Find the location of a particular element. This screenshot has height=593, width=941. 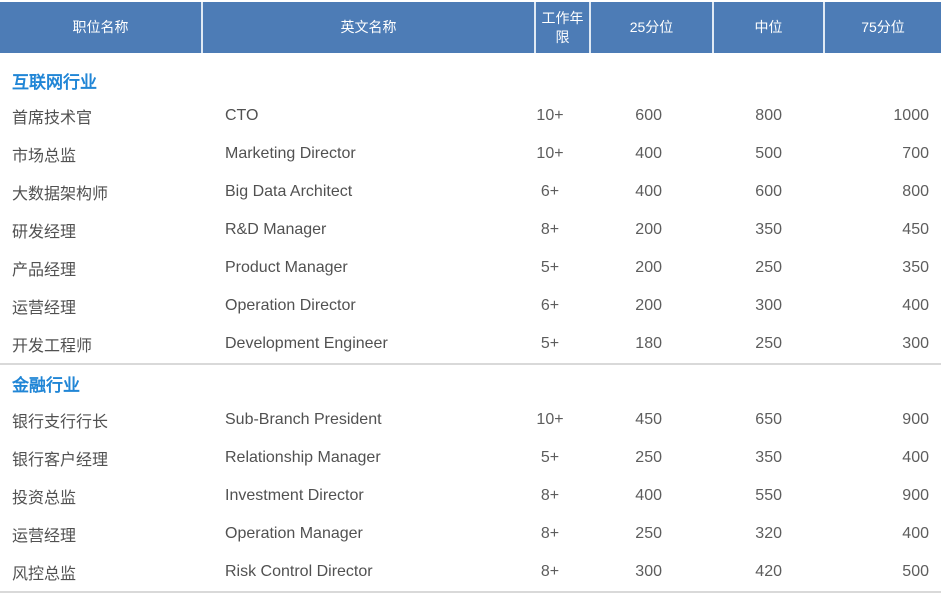

salary-75th: 450 is located at coordinates (915, 229).